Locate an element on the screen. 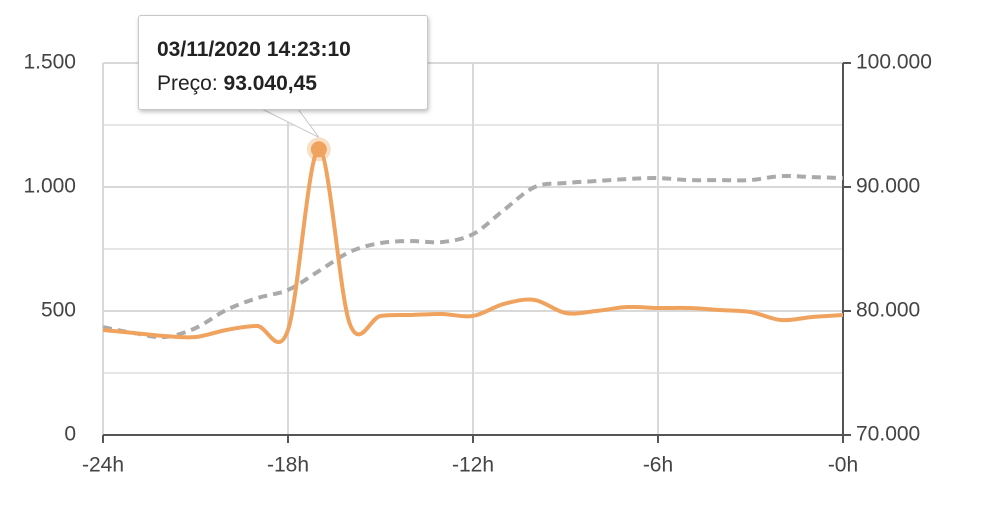 Image resolution: width=984 pixels, height=507 pixels. x-tick-label: -24h is located at coordinates (103, 465).